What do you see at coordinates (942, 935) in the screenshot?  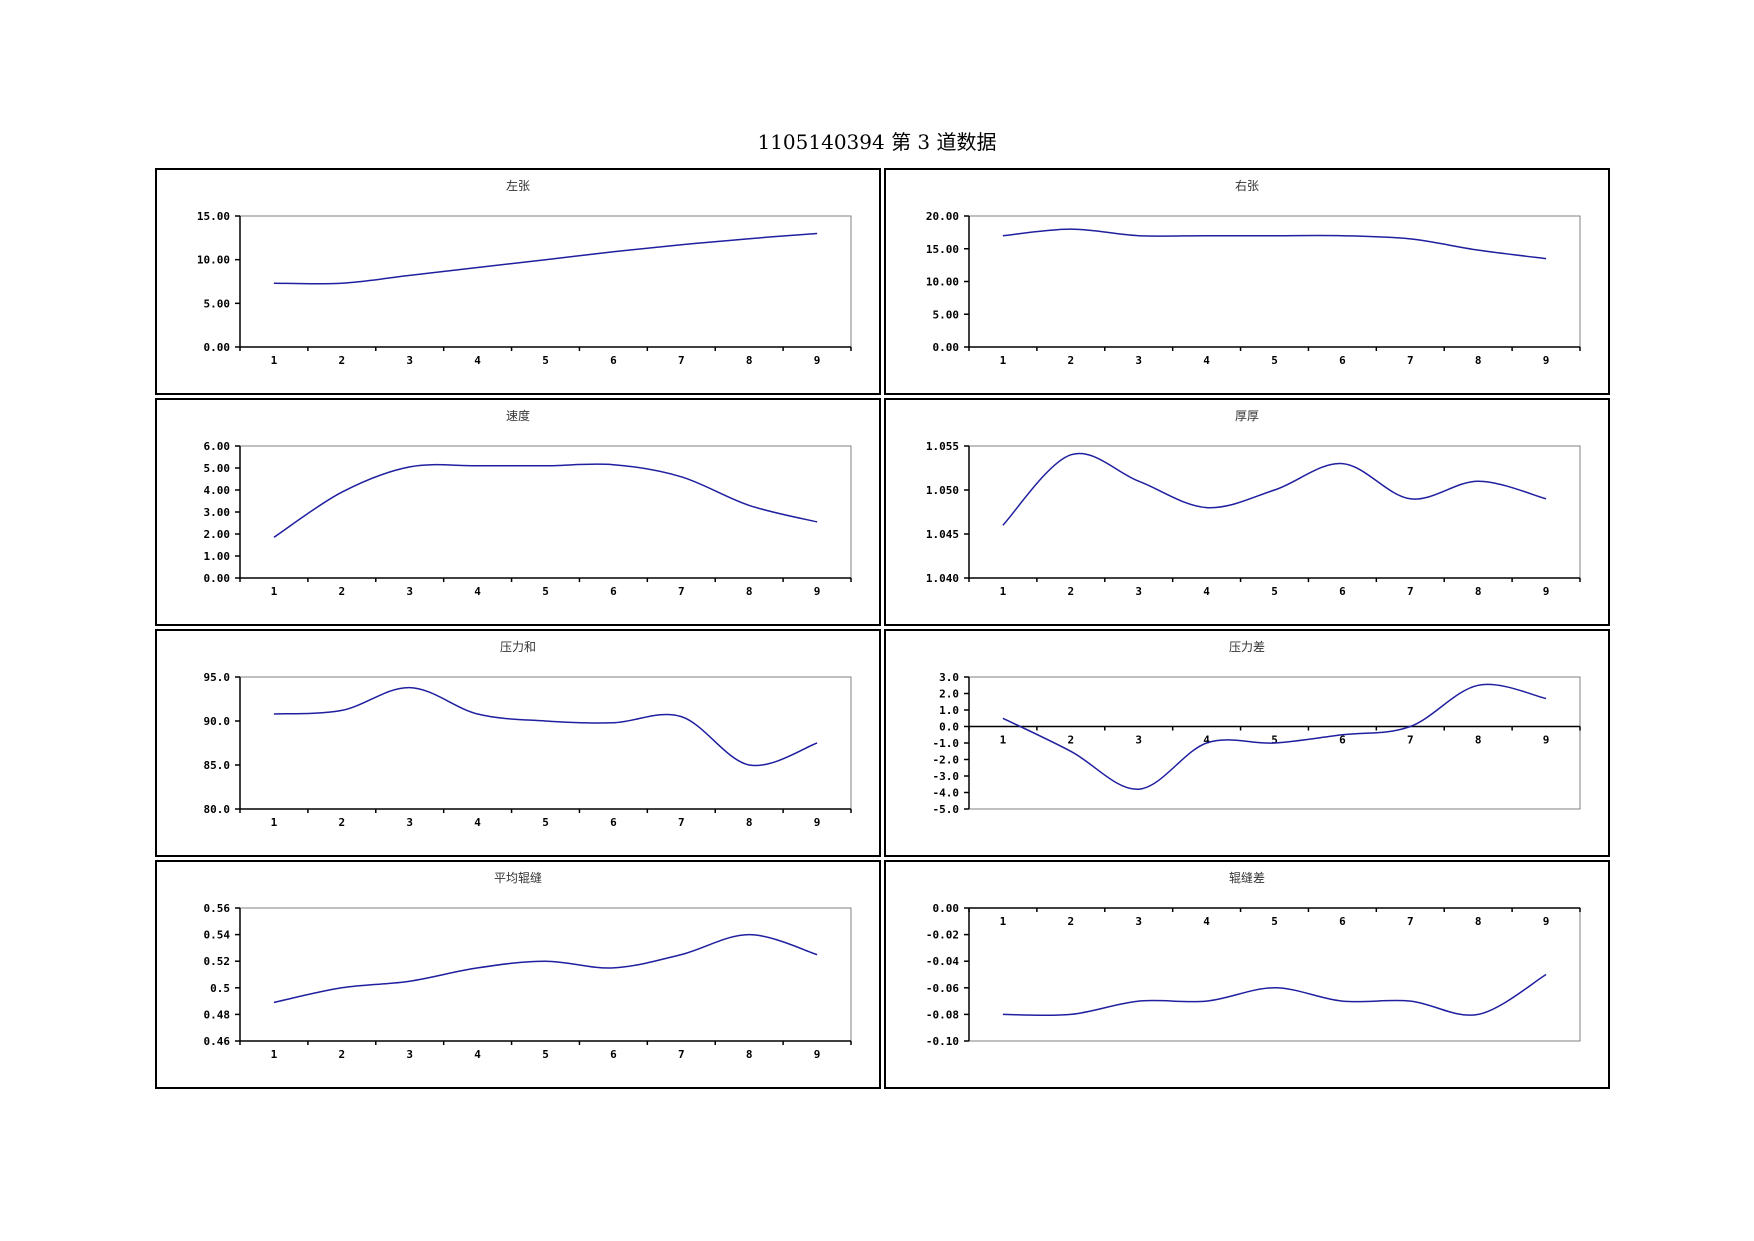 I see `y-tick-label: -0.02` at bounding box center [942, 935].